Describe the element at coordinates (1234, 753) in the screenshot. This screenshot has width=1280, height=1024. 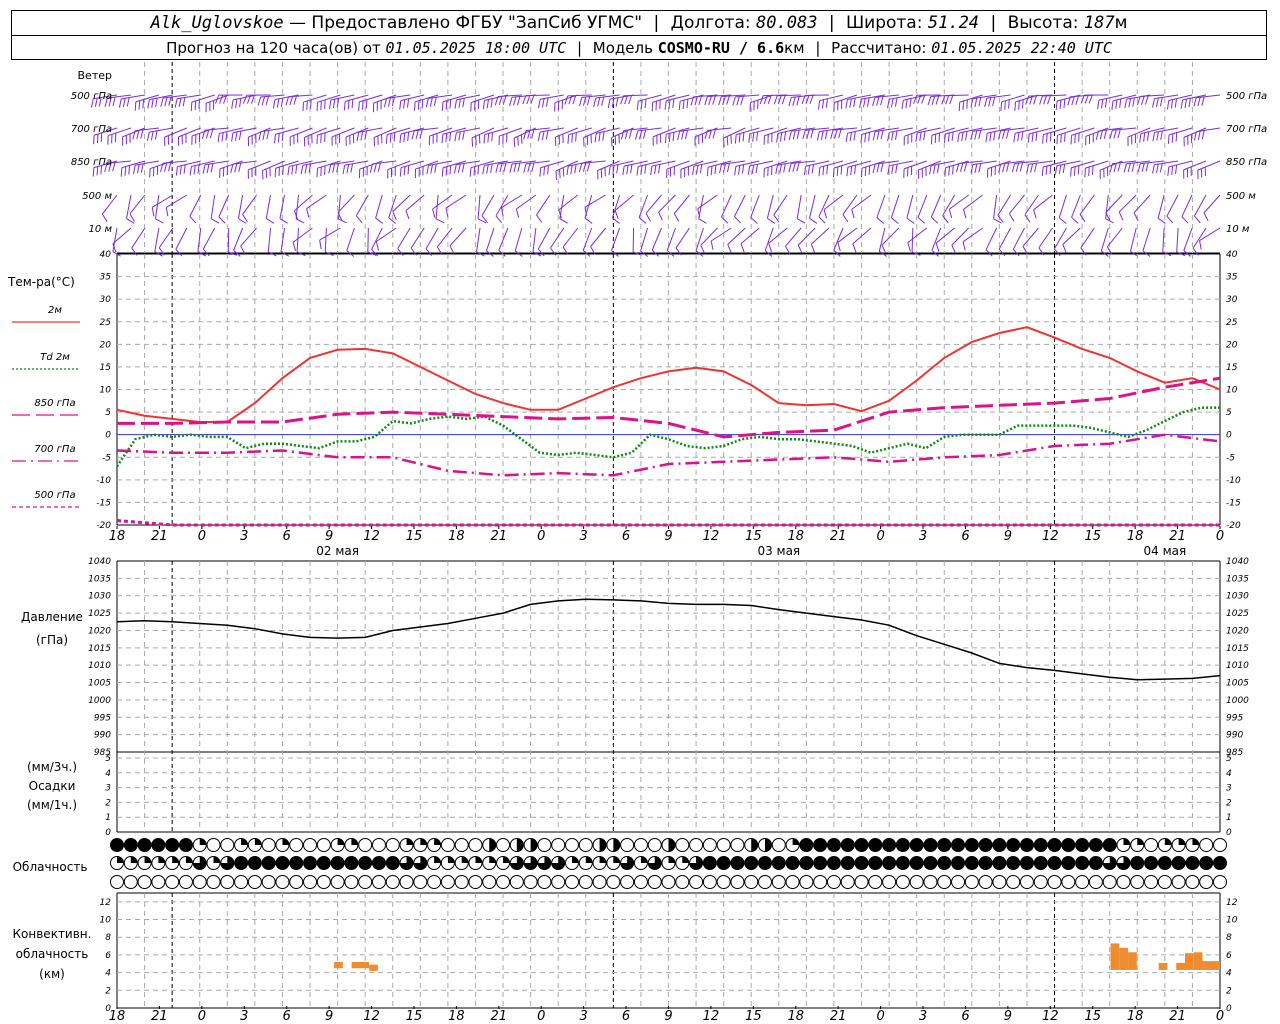
I see `pres-y-tick-right: 985` at that location.